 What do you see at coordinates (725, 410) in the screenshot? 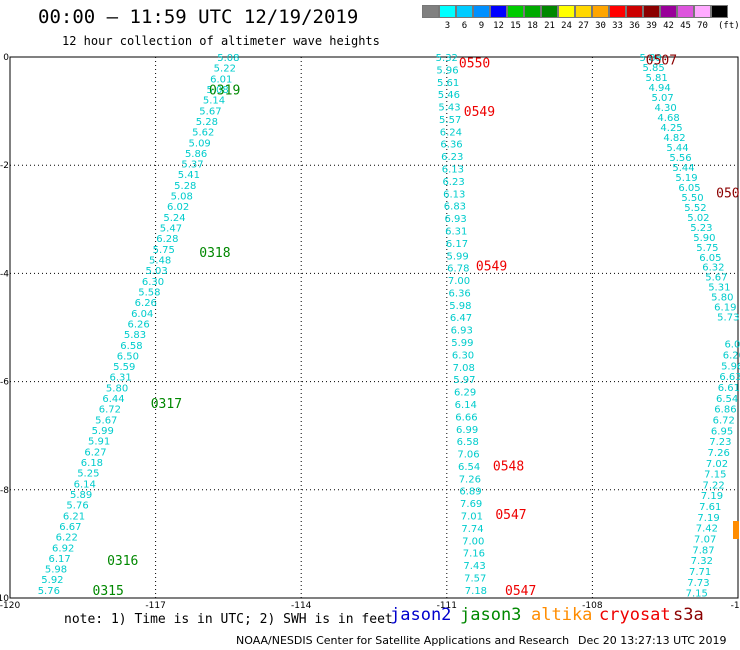
I see `wave-height-value: 6.86` at bounding box center [725, 410].